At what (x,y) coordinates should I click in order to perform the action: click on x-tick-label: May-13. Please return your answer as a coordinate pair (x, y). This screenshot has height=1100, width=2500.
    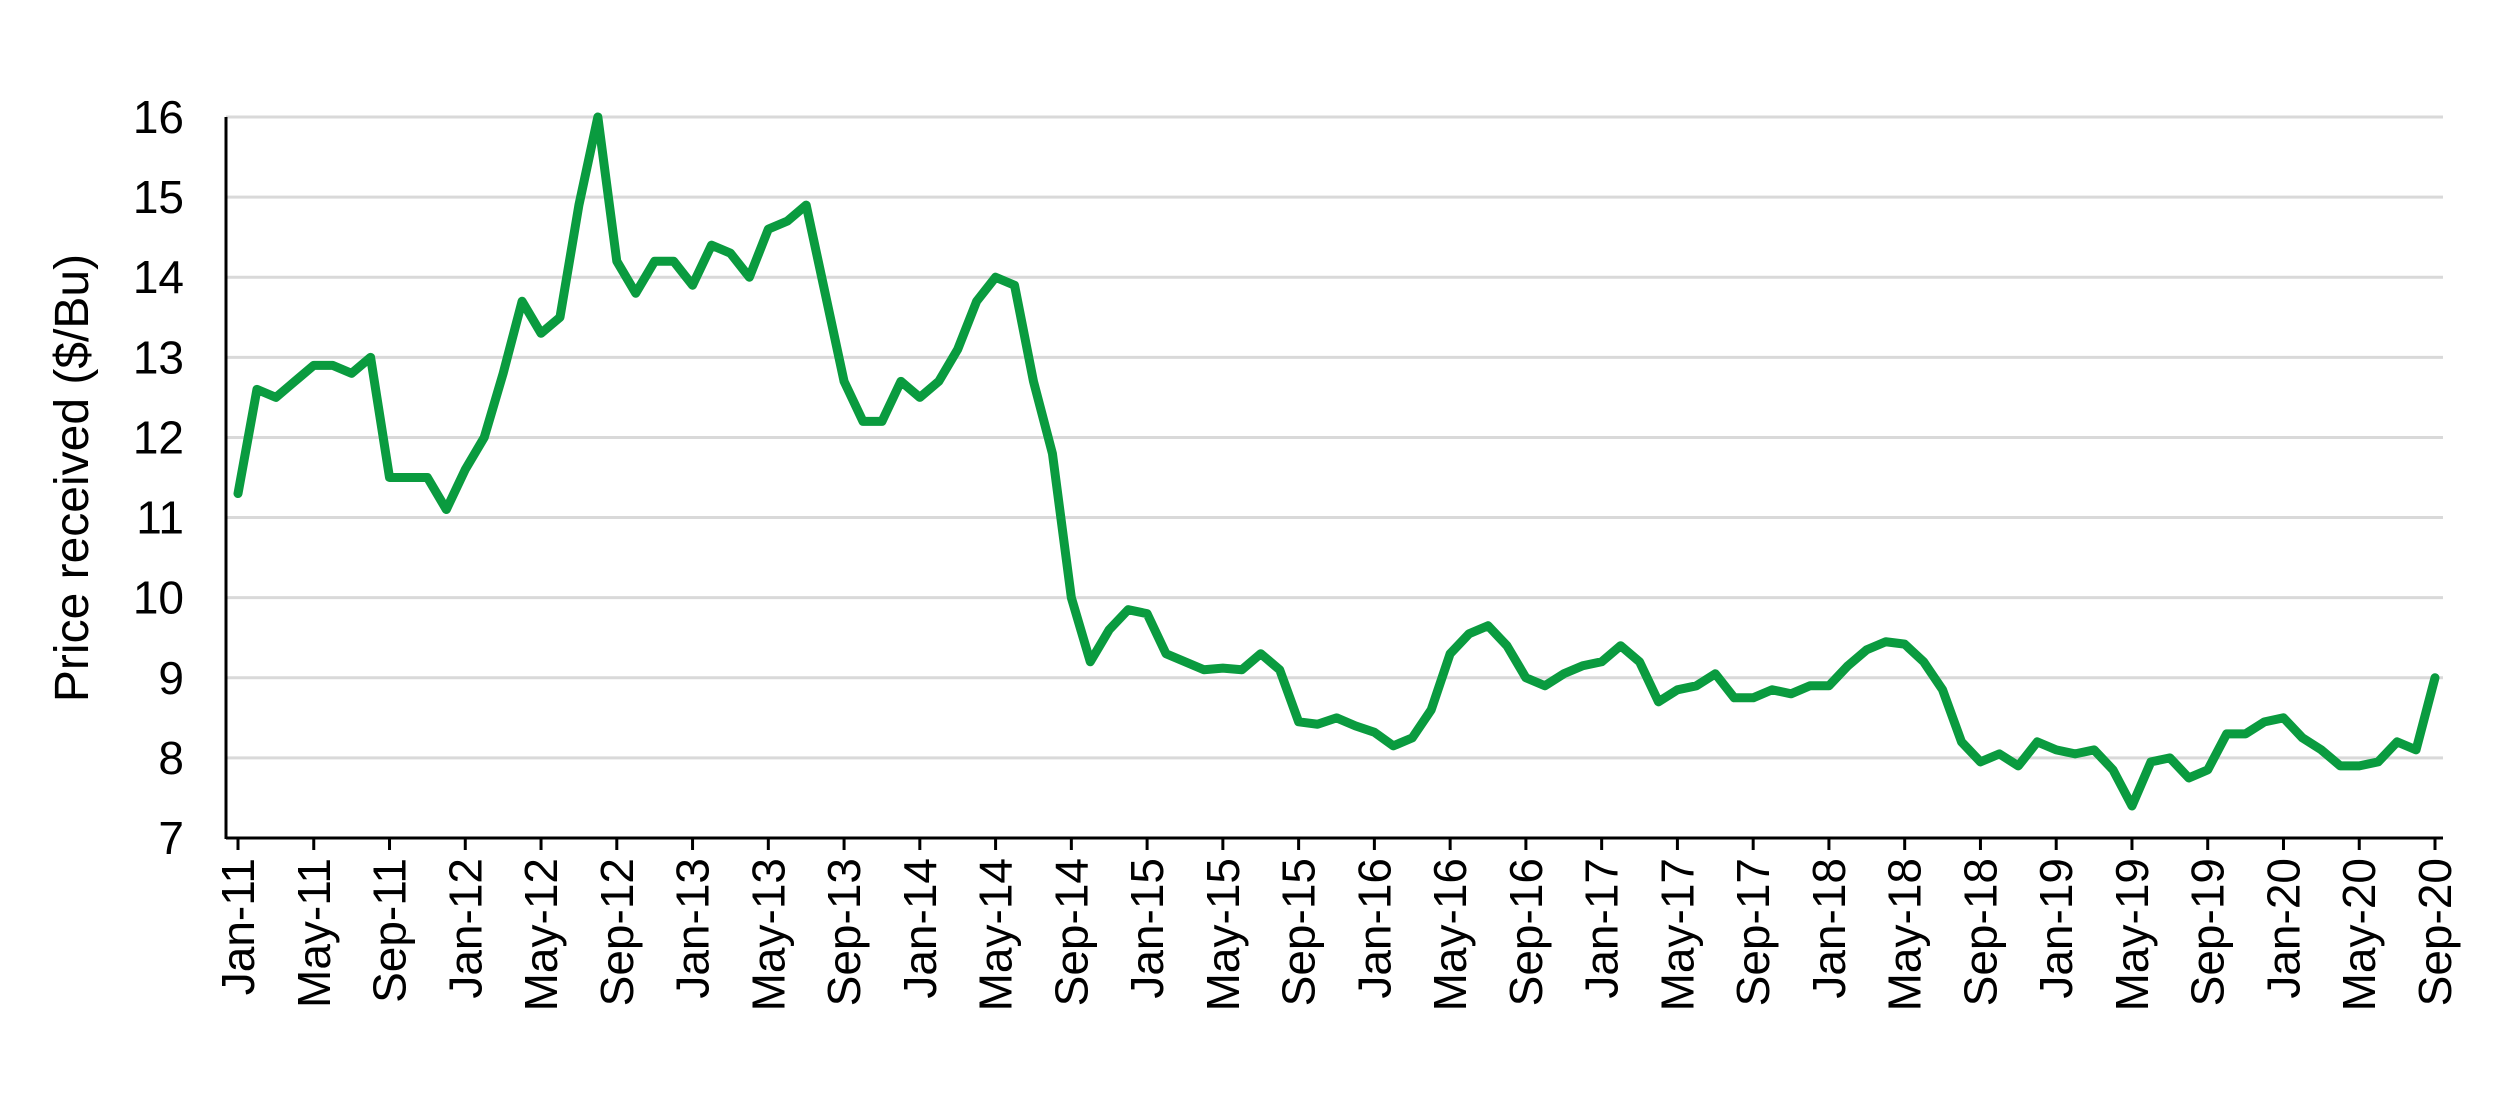
    Looking at the image, I should click on (768, 934).